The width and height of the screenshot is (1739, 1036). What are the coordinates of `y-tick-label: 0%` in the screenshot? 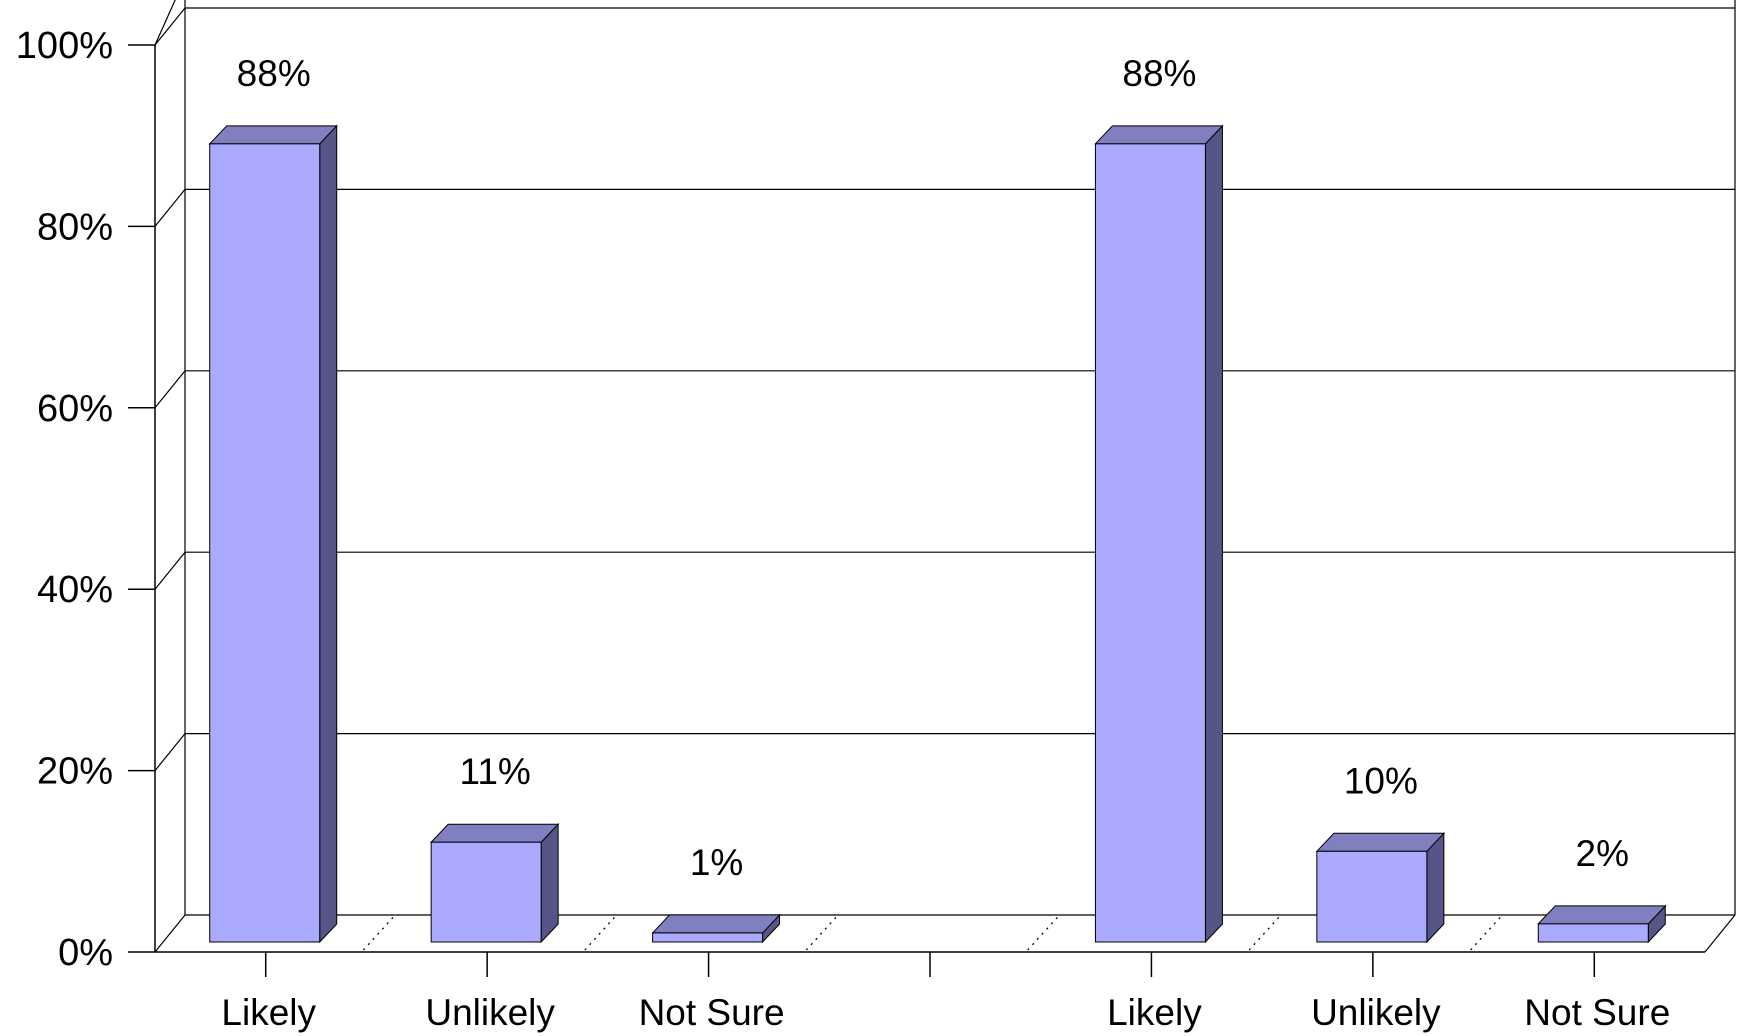 It's located at (85, 953).